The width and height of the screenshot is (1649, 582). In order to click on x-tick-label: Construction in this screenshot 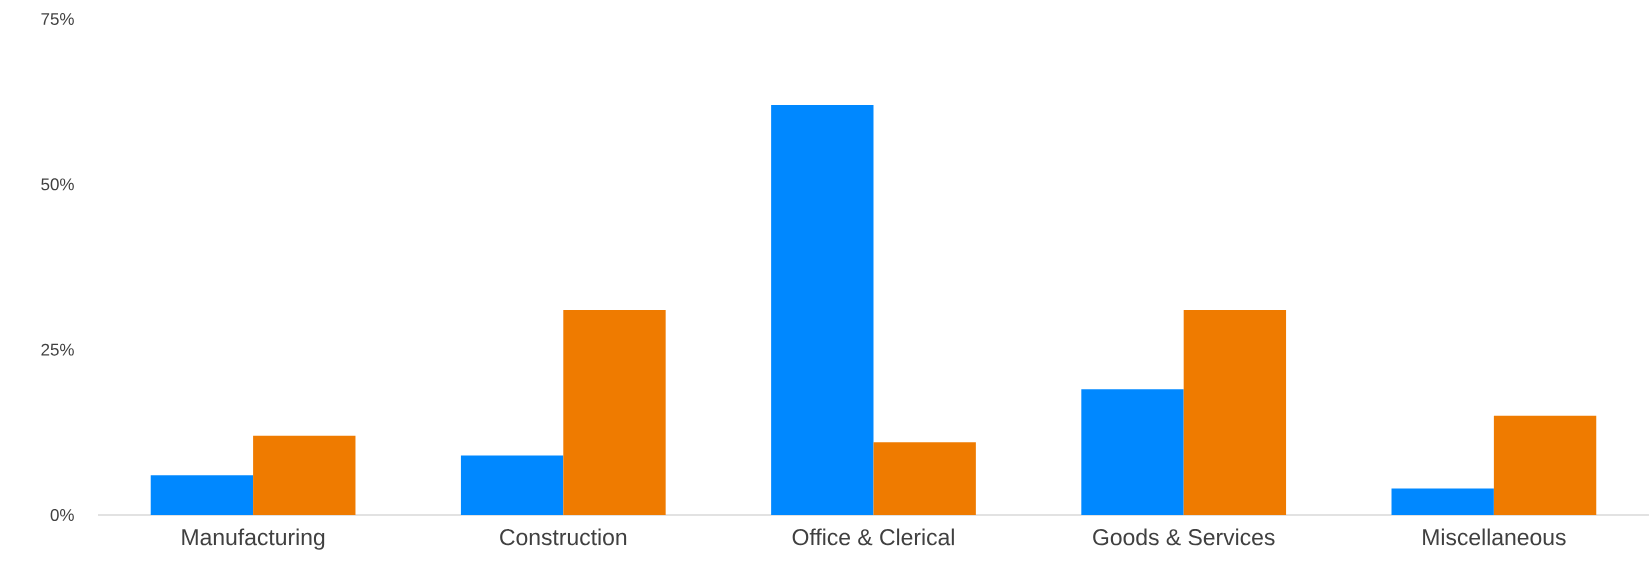, I will do `click(563, 537)`.